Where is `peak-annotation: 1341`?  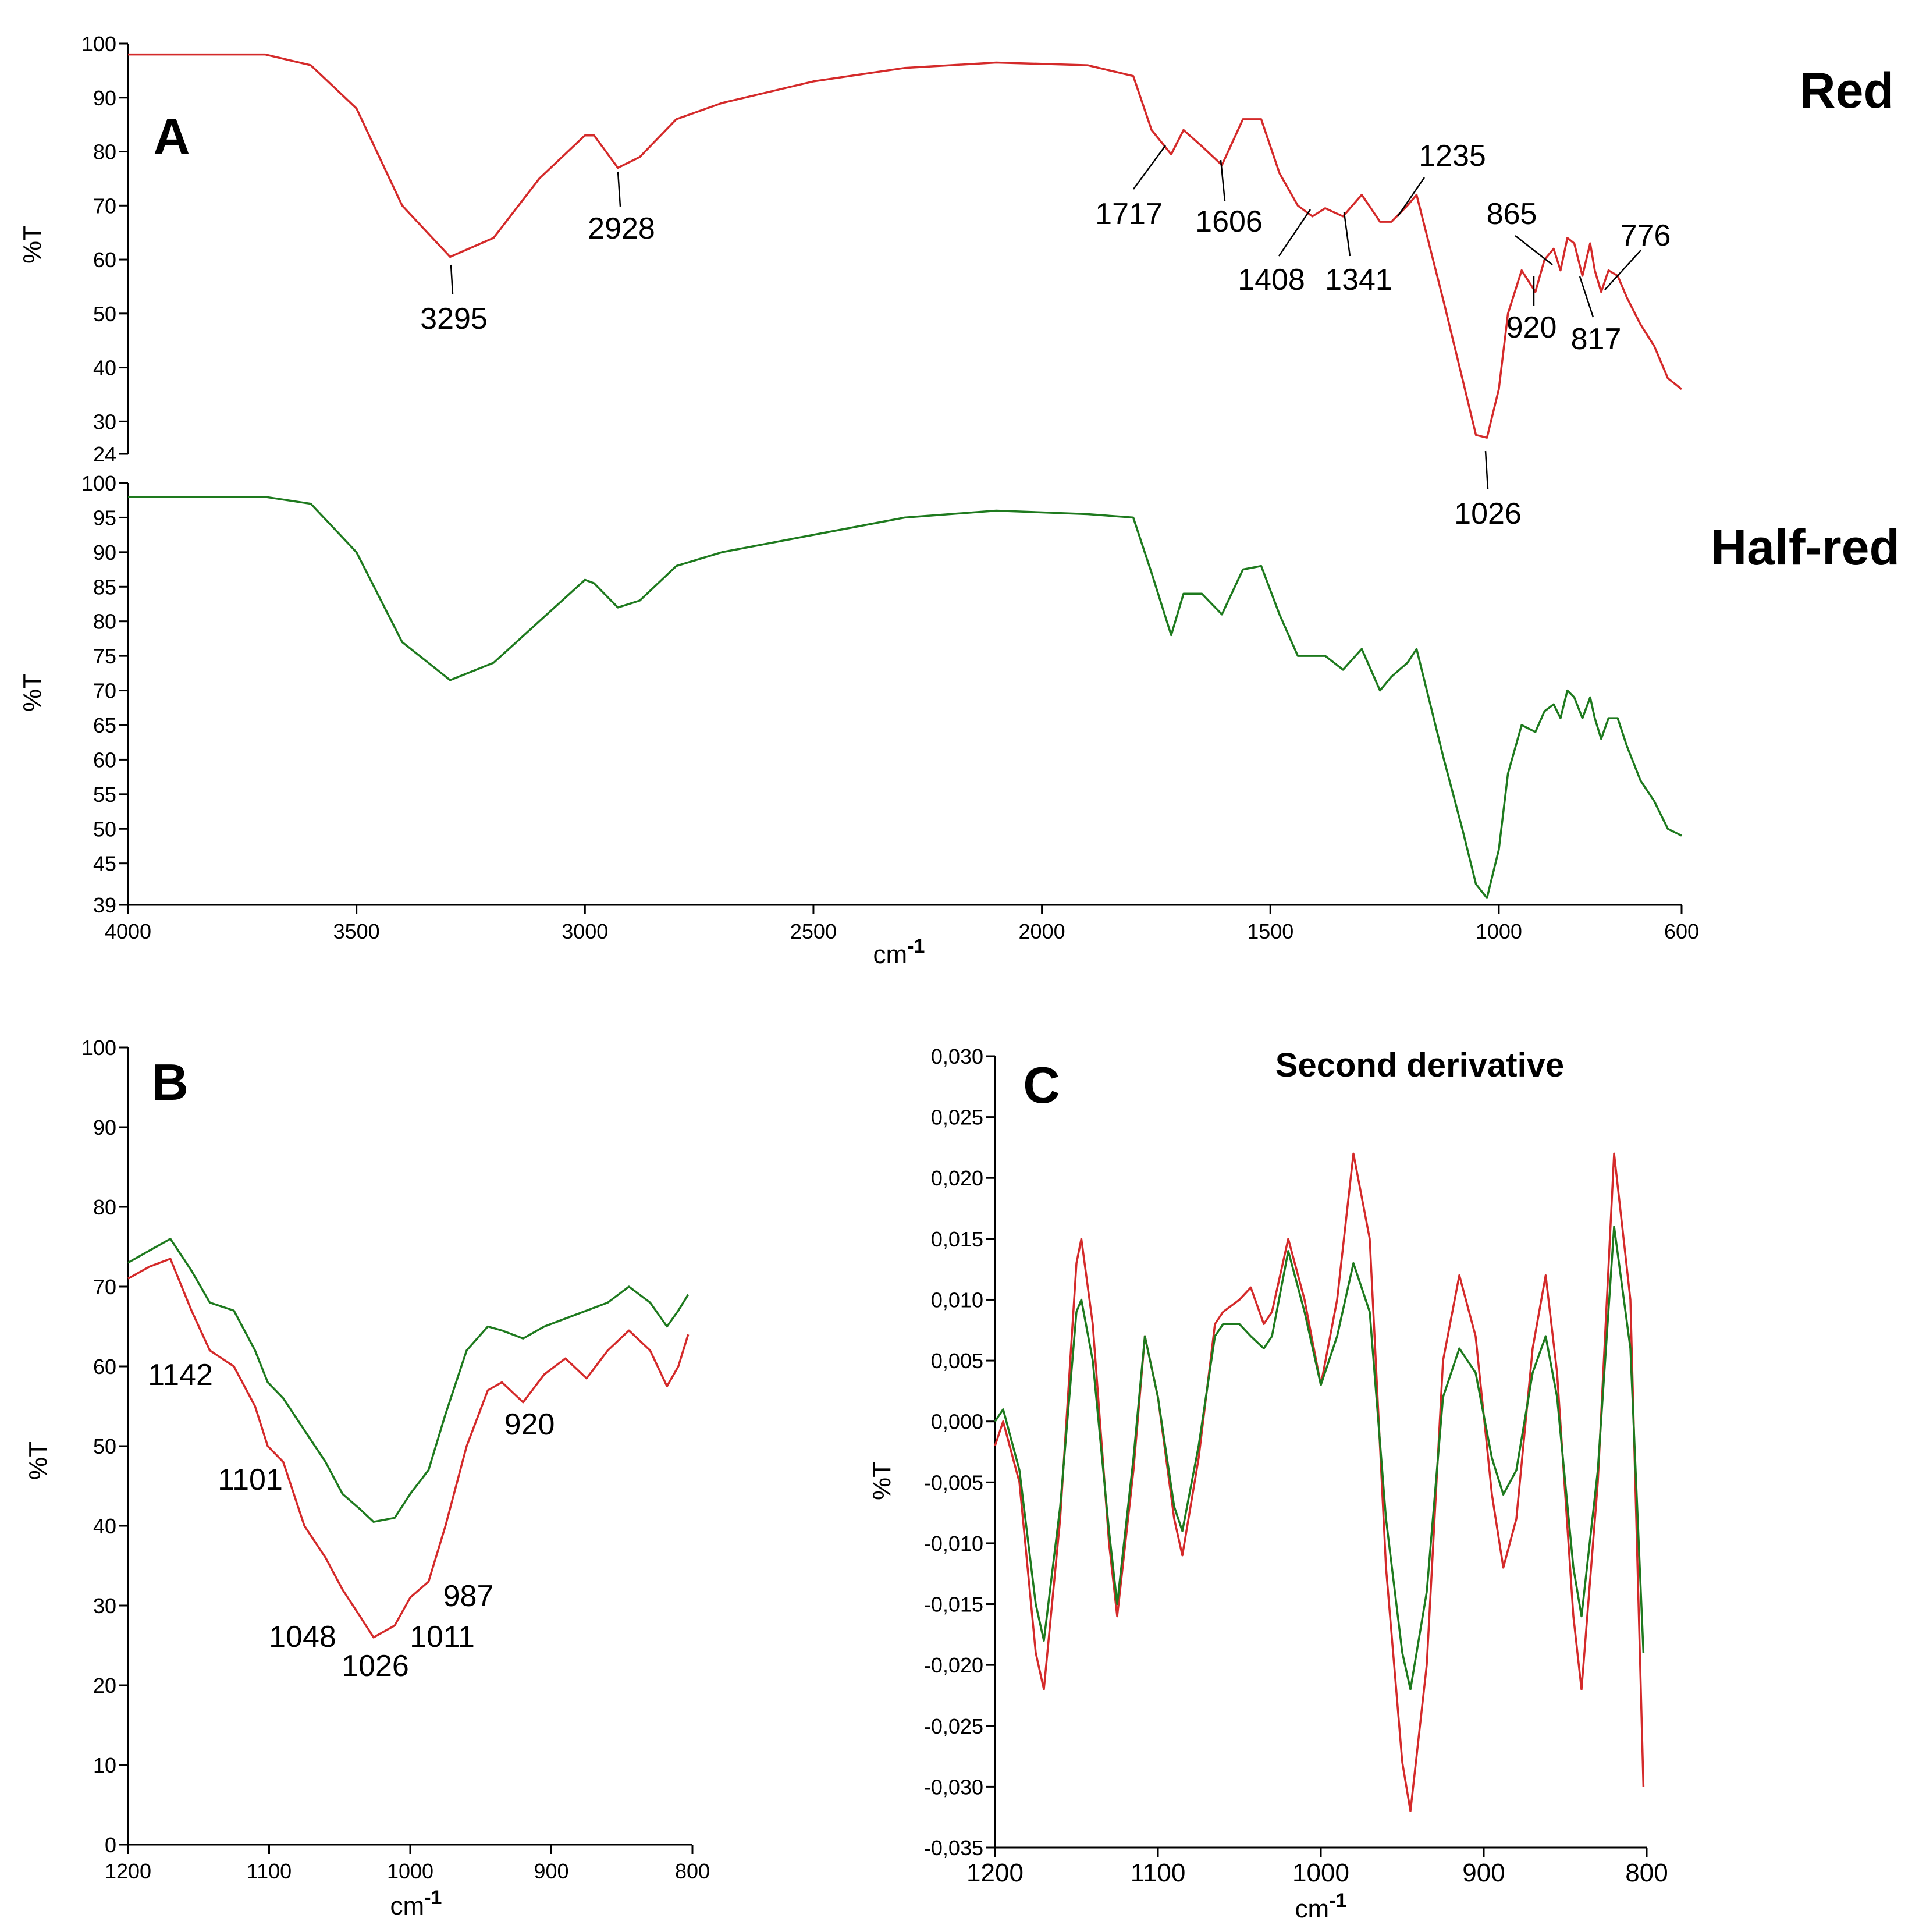 peak-annotation: 1341 is located at coordinates (1358, 280).